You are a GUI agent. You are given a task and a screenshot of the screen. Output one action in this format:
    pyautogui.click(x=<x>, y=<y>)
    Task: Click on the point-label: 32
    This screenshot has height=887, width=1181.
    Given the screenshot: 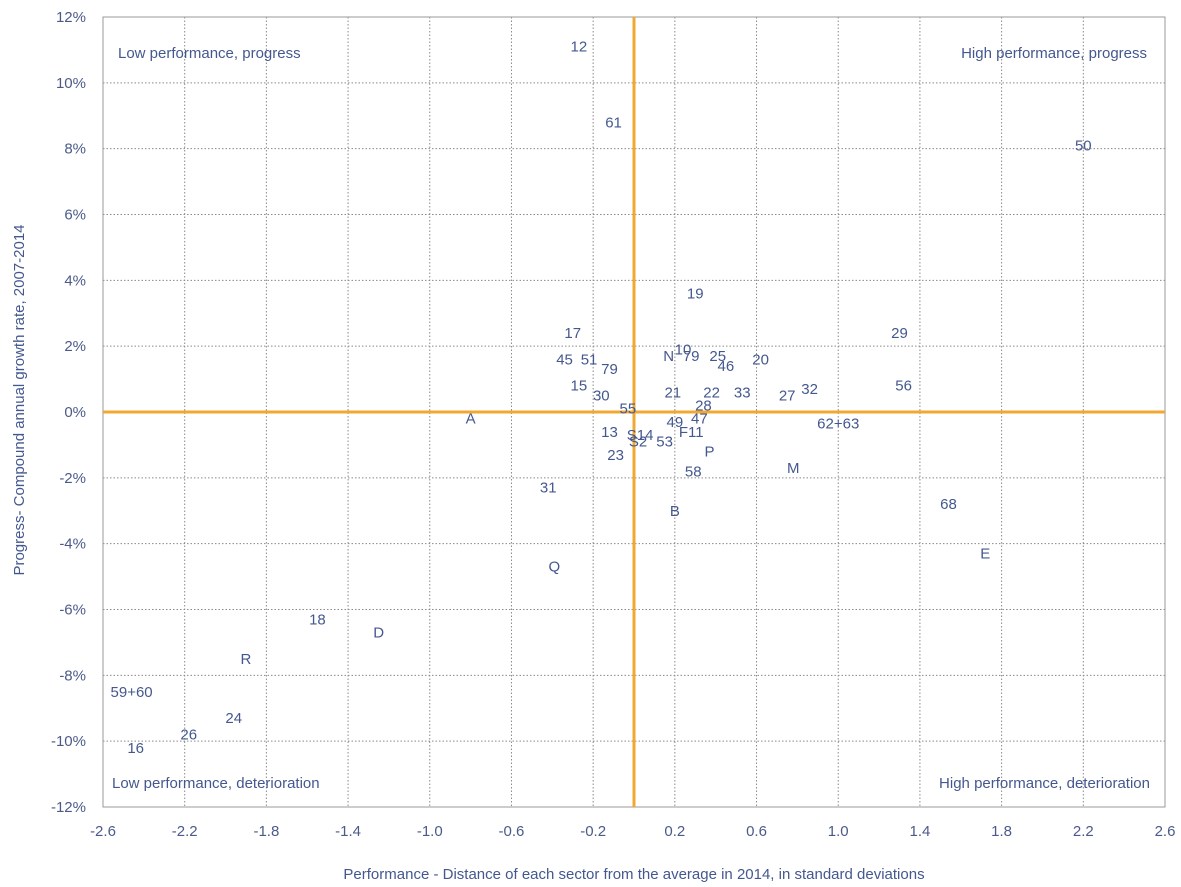 What is the action you would take?
    pyautogui.click(x=809, y=389)
    